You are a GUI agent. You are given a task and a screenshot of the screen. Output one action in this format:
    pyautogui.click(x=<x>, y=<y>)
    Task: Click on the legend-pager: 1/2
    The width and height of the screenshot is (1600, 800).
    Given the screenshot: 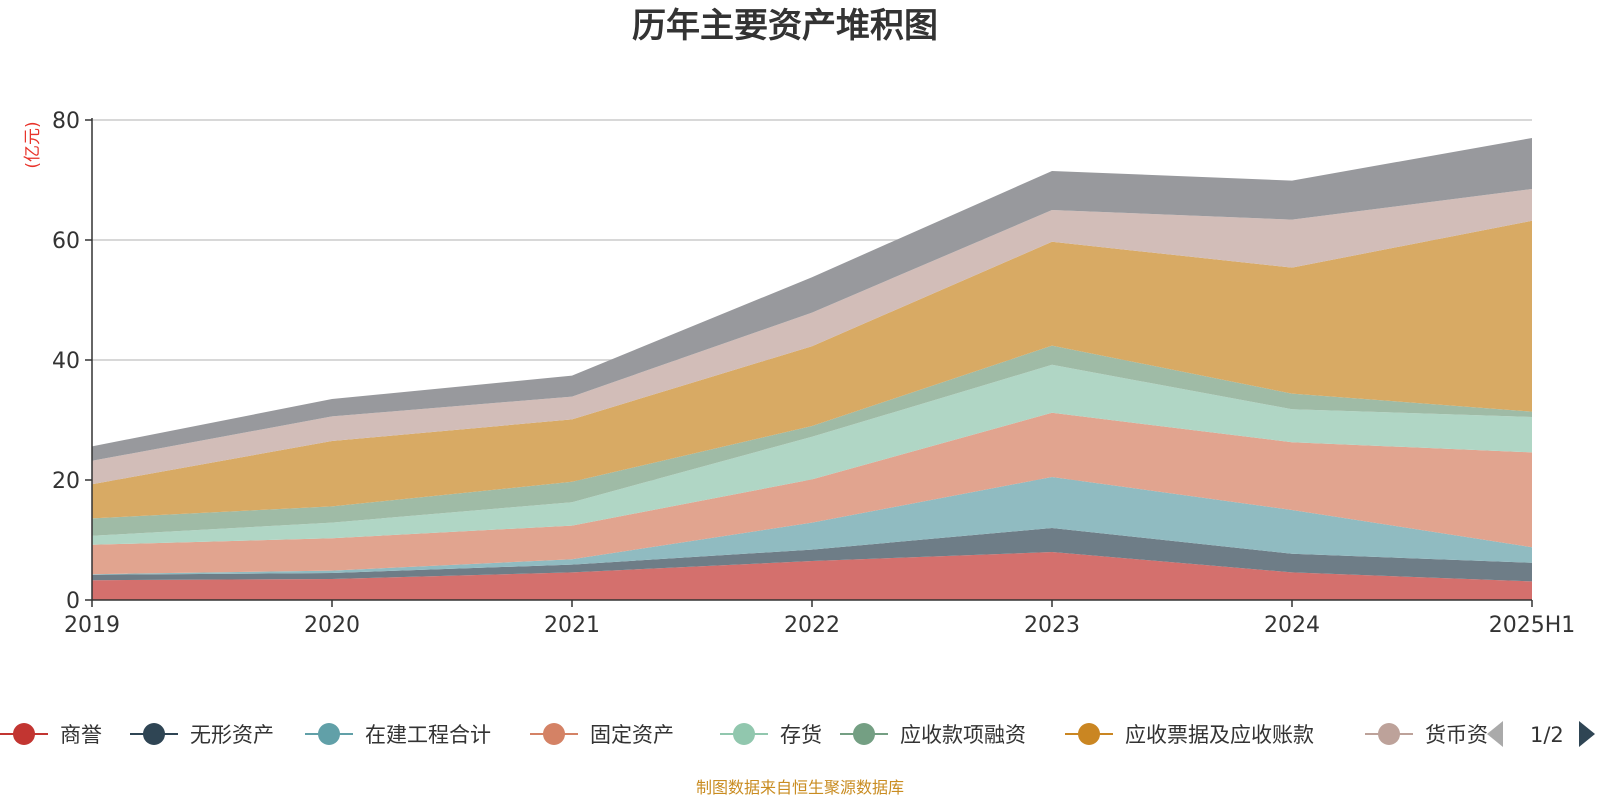 What is the action you would take?
    pyautogui.click(x=1541, y=734)
    